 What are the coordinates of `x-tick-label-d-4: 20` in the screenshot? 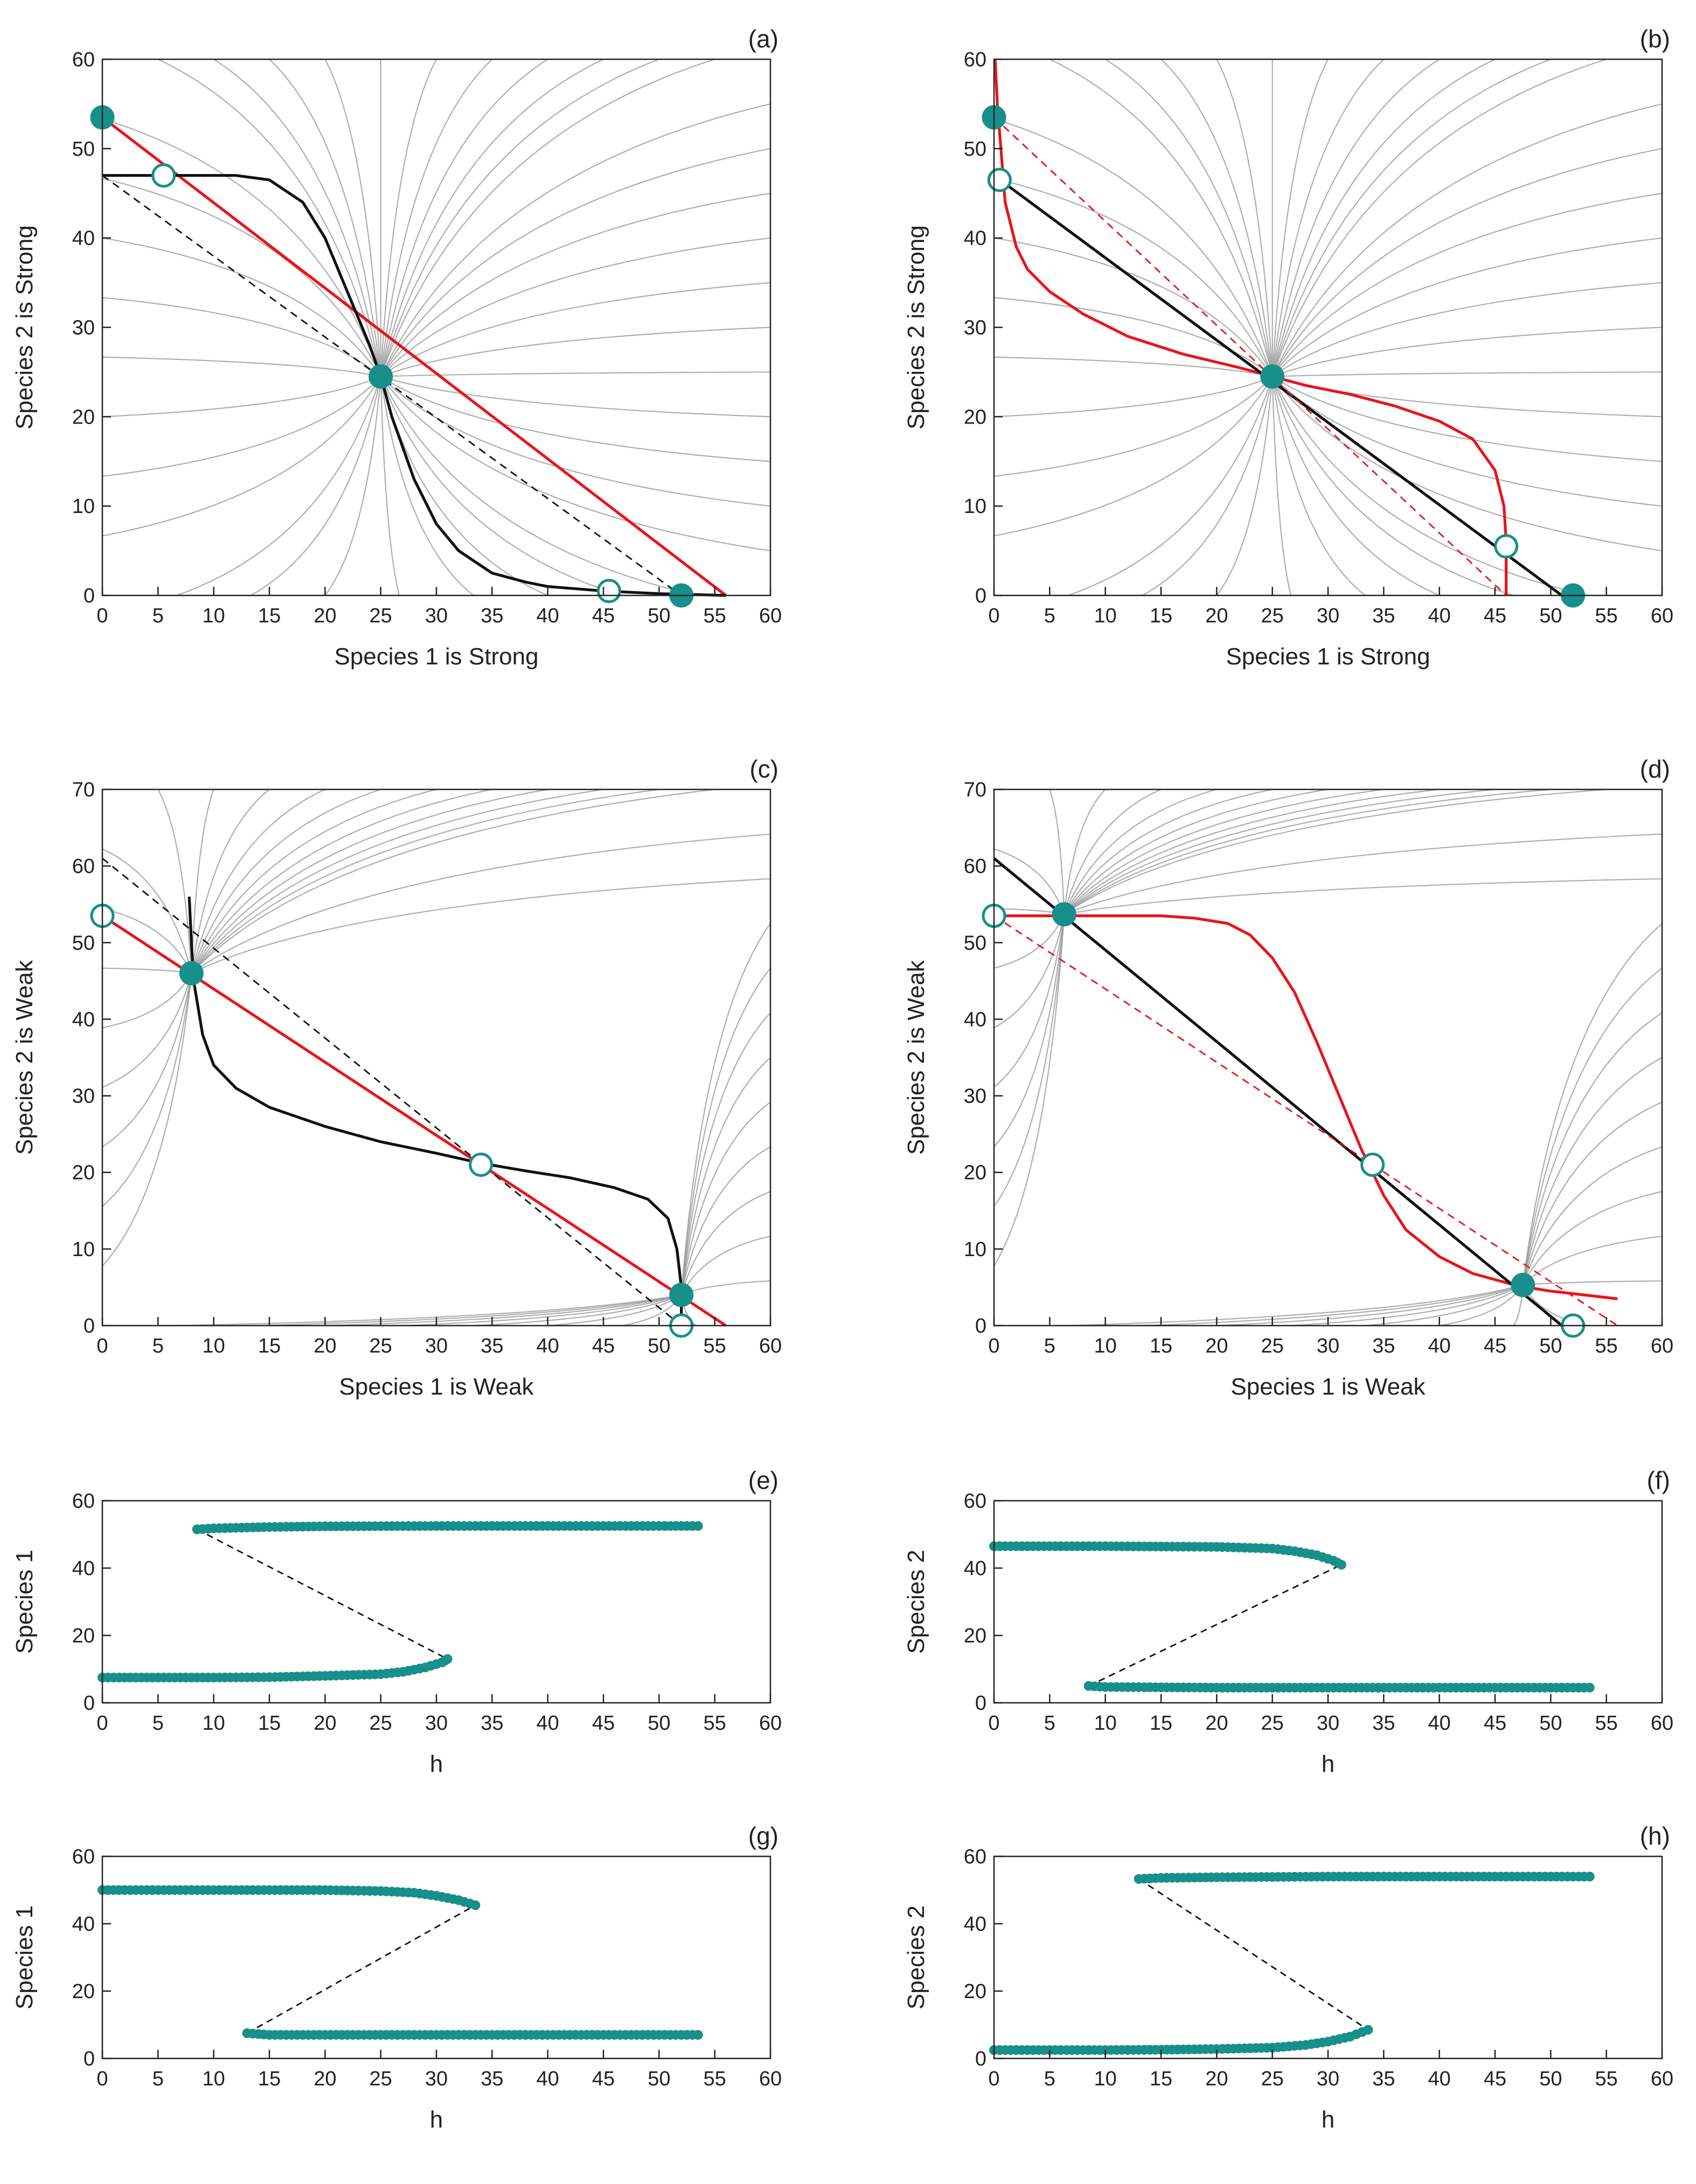 It's located at (1216, 1346).